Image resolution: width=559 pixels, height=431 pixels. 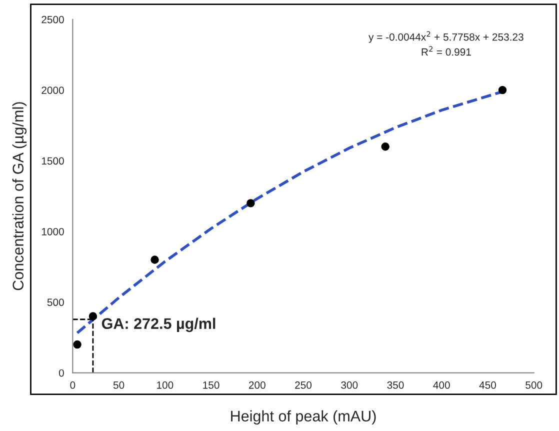 What do you see at coordinates (446, 37) in the screenshot?
I see `annotation: y = -0.0044x$^{2}$ + 5.7758x + 253.23` at bounding box center [446, 37].